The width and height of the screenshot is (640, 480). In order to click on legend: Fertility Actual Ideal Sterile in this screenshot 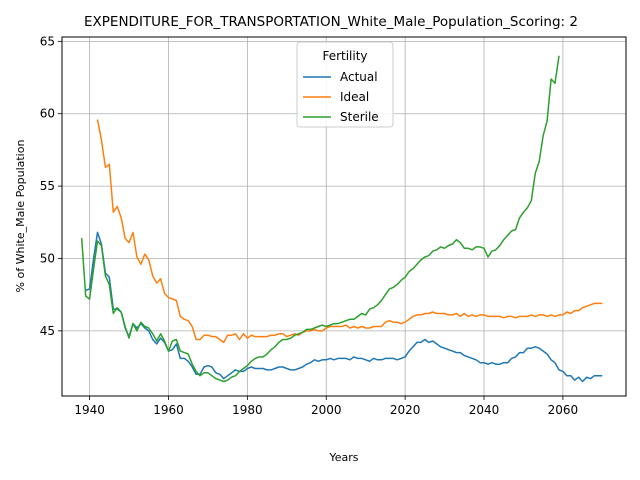, I will do `click(345, 84)`.